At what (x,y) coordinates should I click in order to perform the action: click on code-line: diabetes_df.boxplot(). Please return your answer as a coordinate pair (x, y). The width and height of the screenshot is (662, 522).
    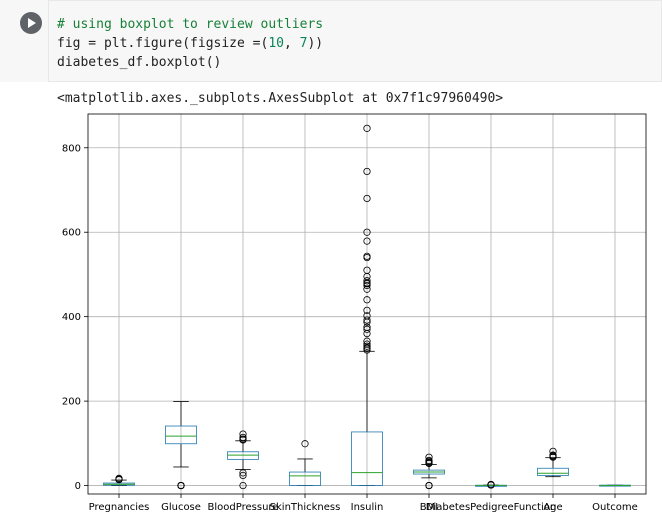
    Looking at the image, I should click on (139, 62).